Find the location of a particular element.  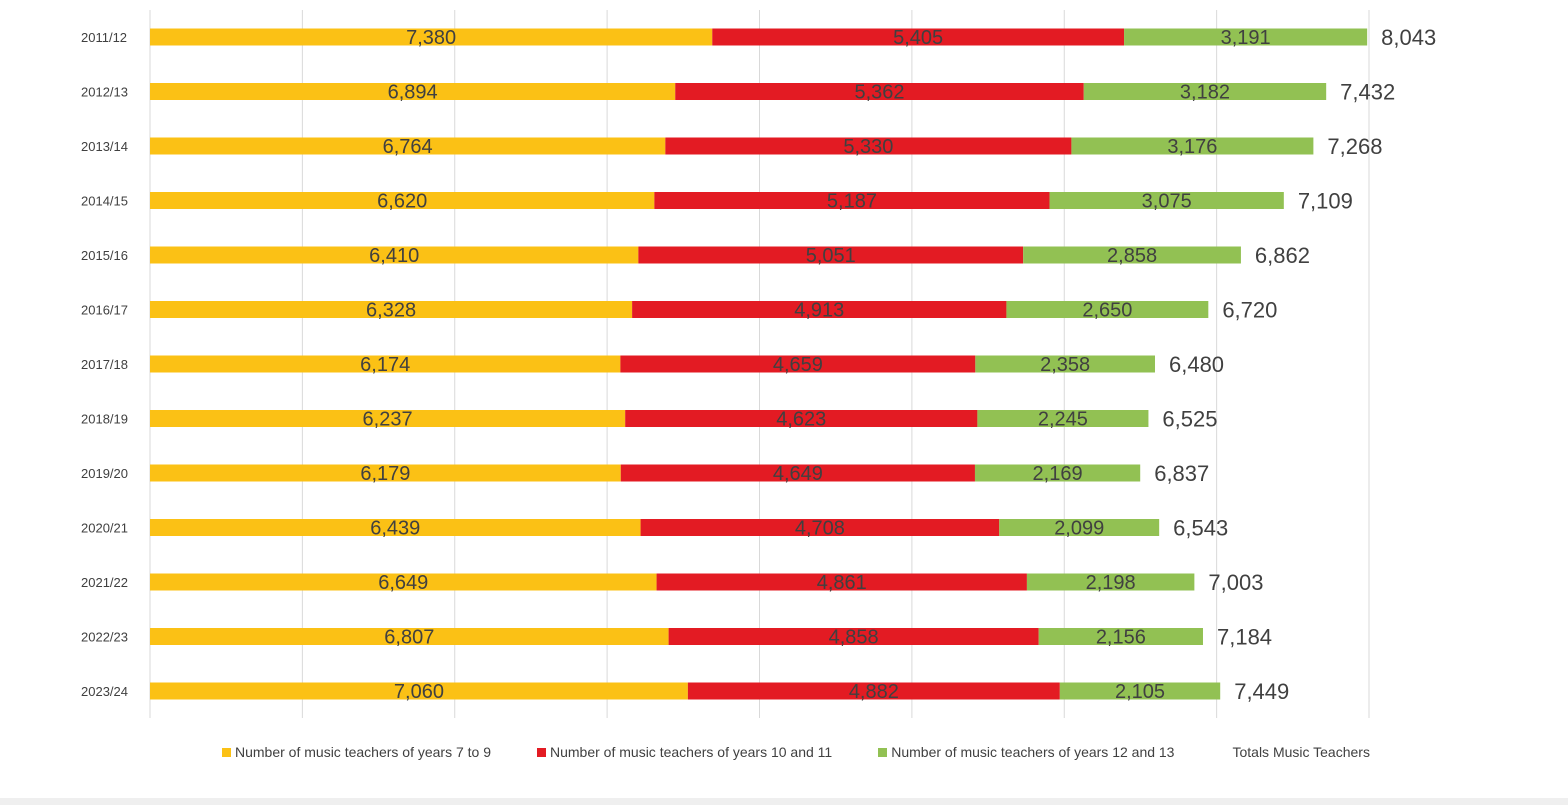

total-label: 6,837 is located at coordinates (1181, 473).